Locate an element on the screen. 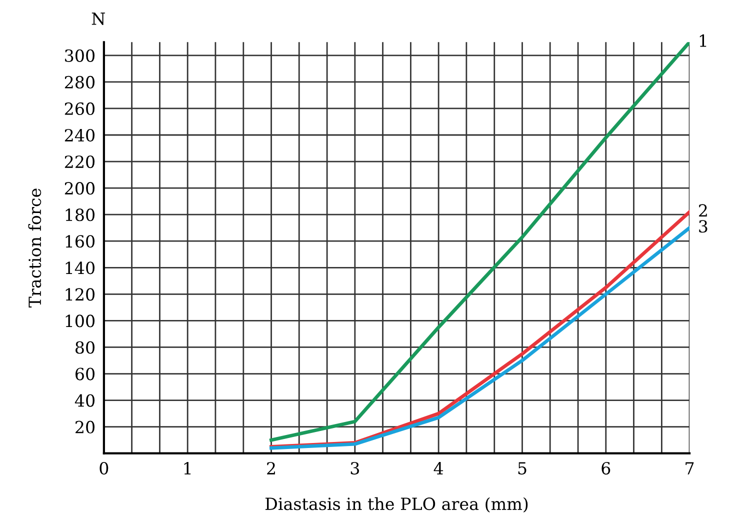 The image size is (732, 514). x-tick-label: 0 is located at coordinates (104, 468).